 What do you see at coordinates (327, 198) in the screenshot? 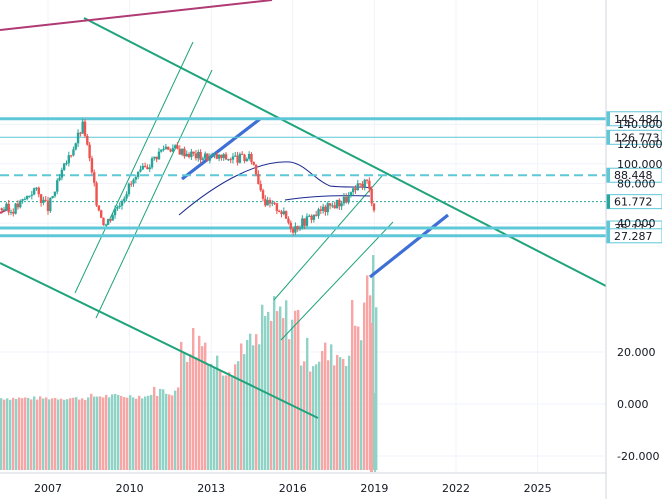
I see `moving-average-fast` at bounding box center [327, 198].